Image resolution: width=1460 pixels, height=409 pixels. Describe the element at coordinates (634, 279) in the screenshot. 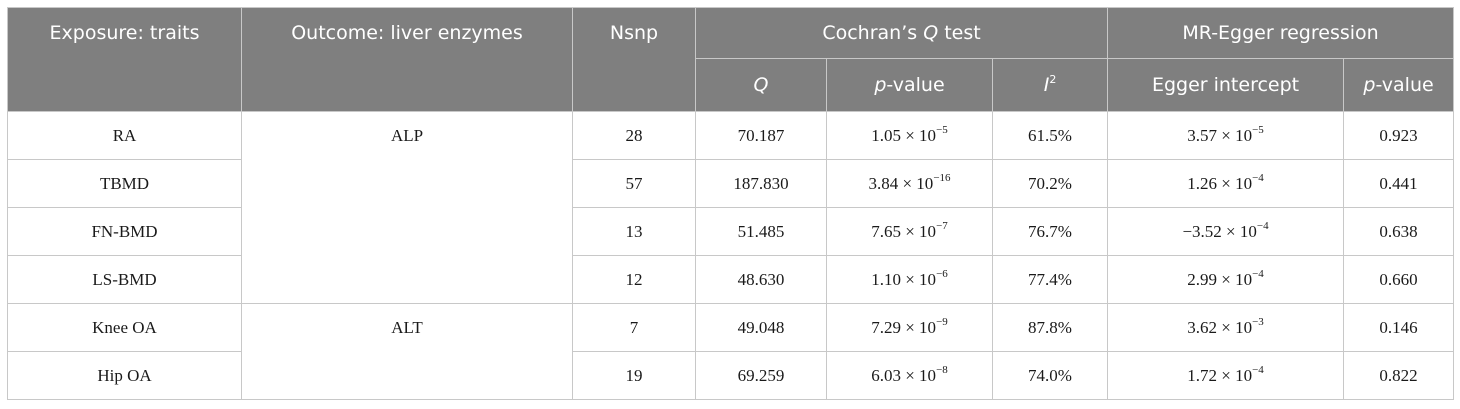

I see `nsnp-cell: 12` at that location.